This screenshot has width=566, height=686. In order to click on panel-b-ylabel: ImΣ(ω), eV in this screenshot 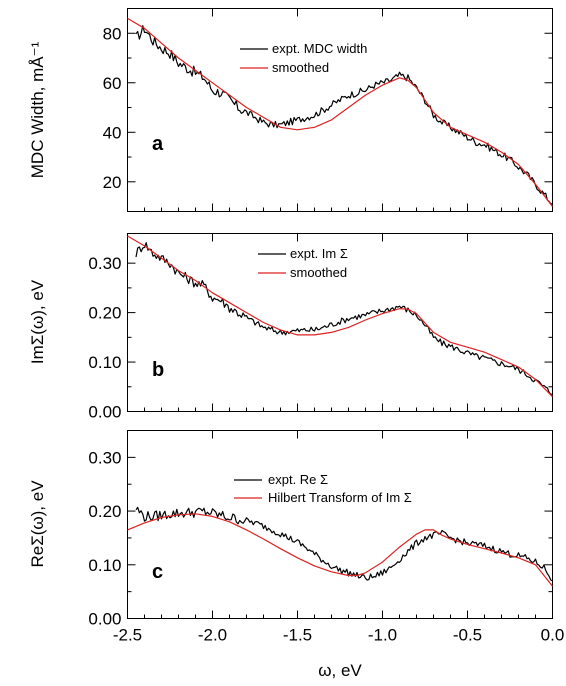, I will do `click(37, 321)`.